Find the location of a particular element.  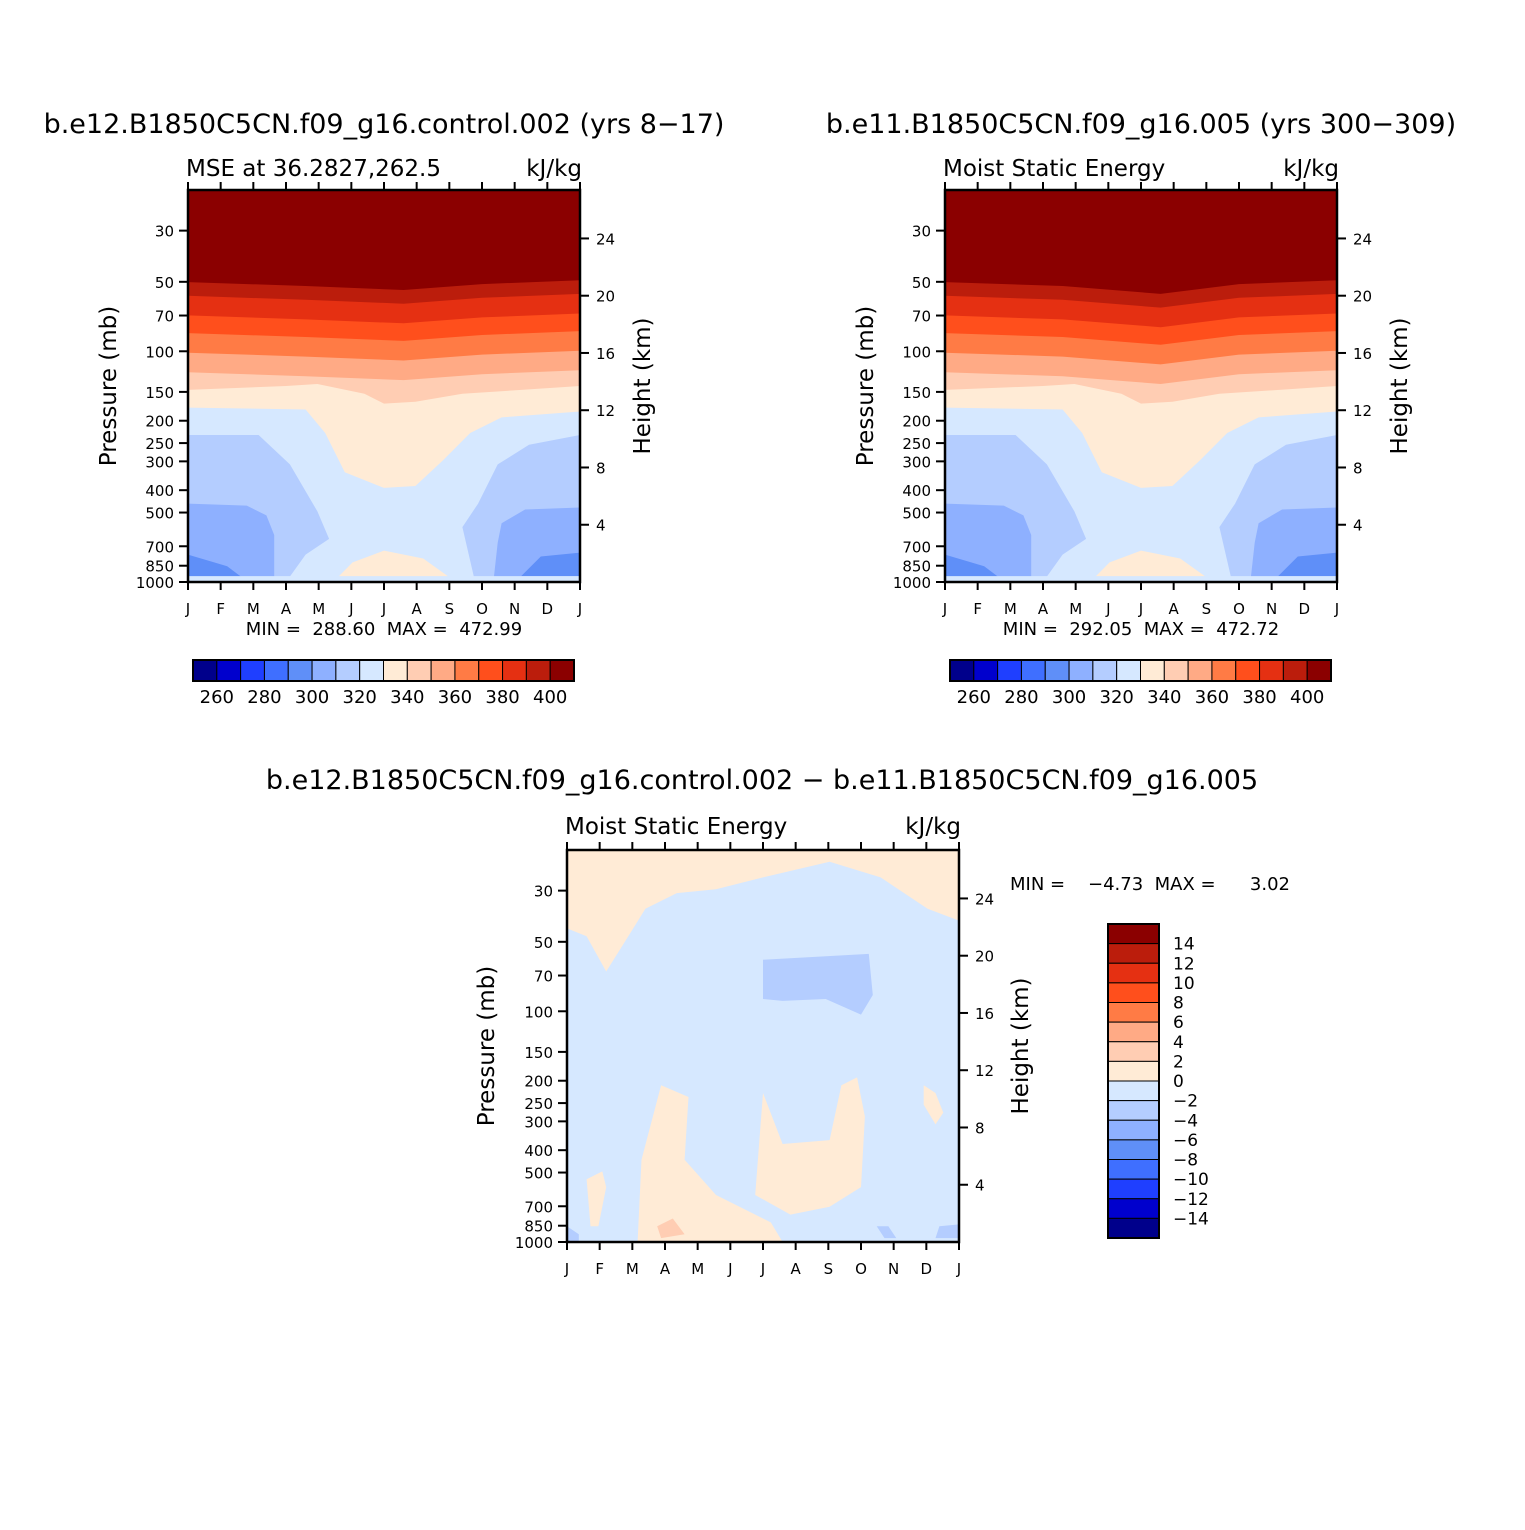

colorbar-label: 300 is located at coordinates (1069, 697).